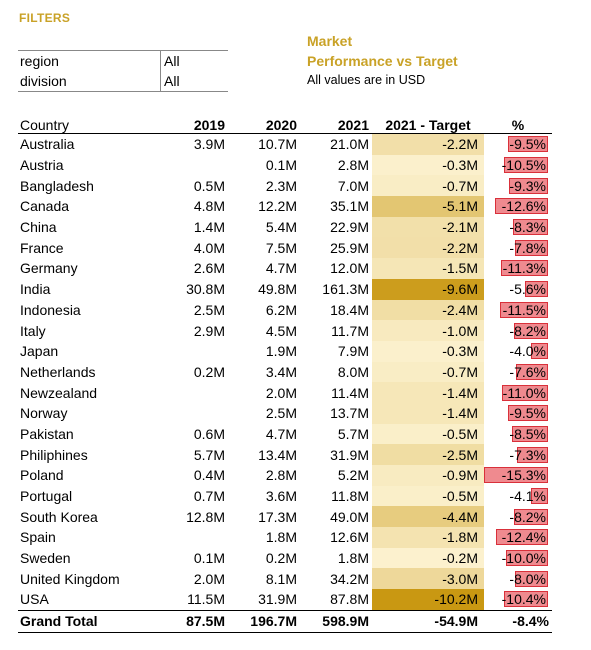 This screenshot has width=591, height=650. Describe the element at coordinates (277, 454) in the screenshot. I see `value-2020-cell: 13.4M` at that location.